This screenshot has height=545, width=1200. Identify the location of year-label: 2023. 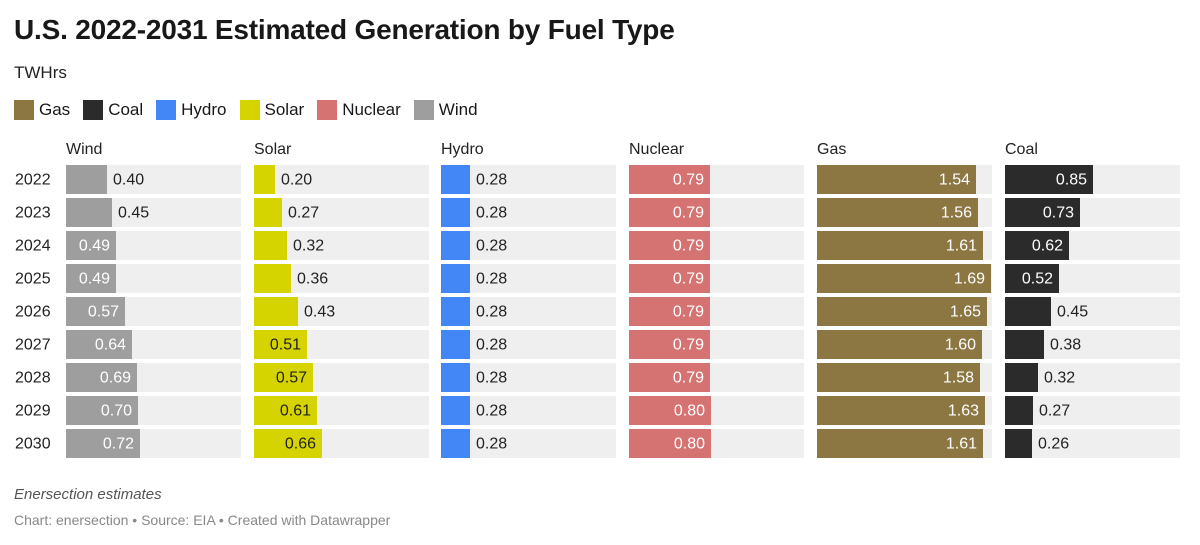
(33, 213).